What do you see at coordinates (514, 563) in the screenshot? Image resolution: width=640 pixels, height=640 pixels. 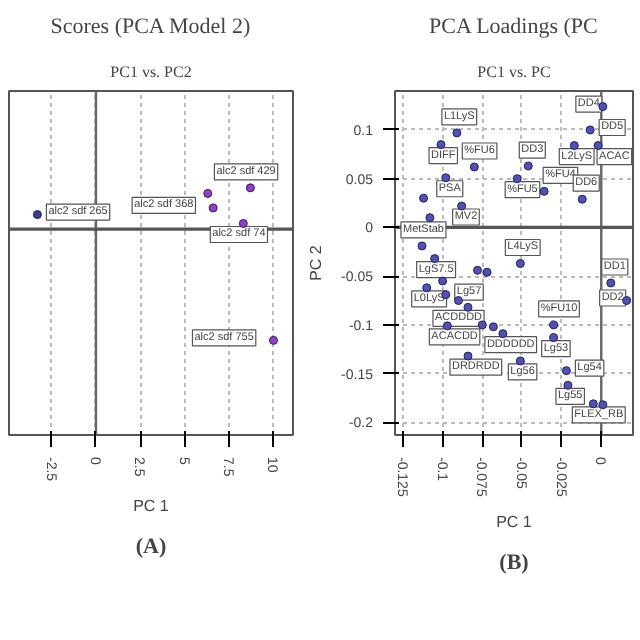 I see `text: (B)` at bounding box center [514, 563].